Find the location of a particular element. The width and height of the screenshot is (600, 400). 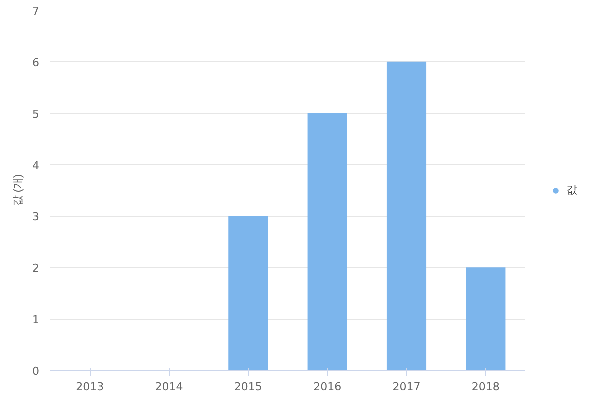

y-tick-label: 1 is located at coordinates (36, 320).